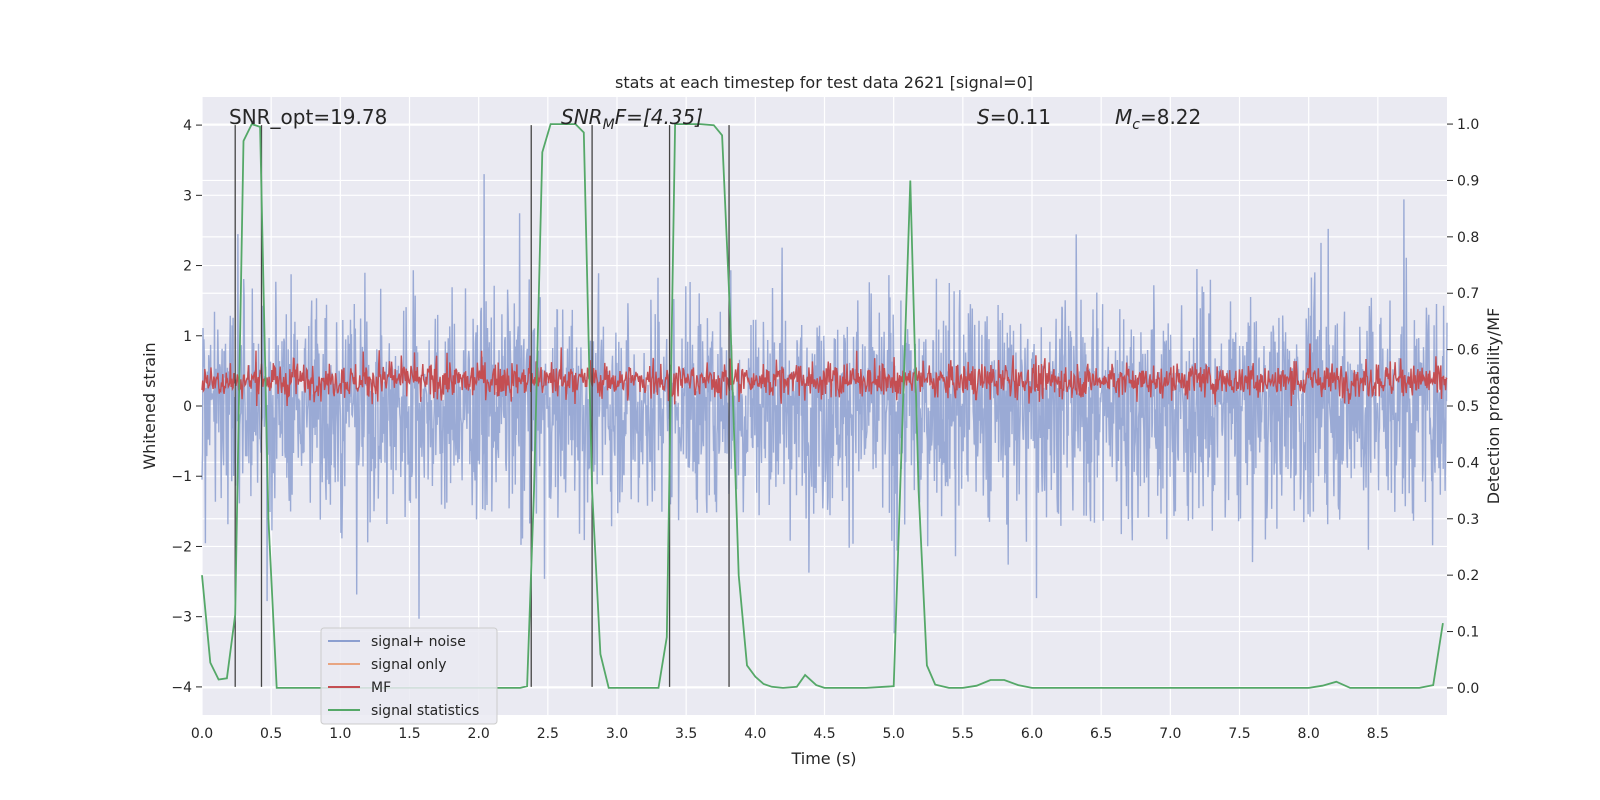  What do you see at coordinates (1468, 576) in the screenshot?
I see `y2-tick-label: 0.2` at bounding box center [1468, 576].